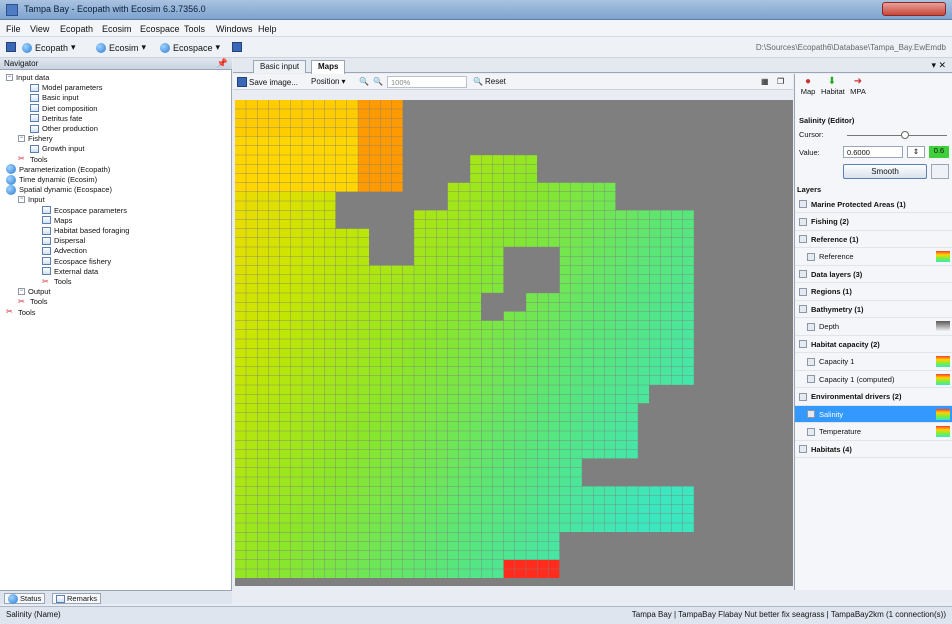 The width and height of the screenshot is (952, 624). Describe the element at coordinates (873, 397) in the screenshot. I see `layer-row: Environmental drivers (2)` at that location.